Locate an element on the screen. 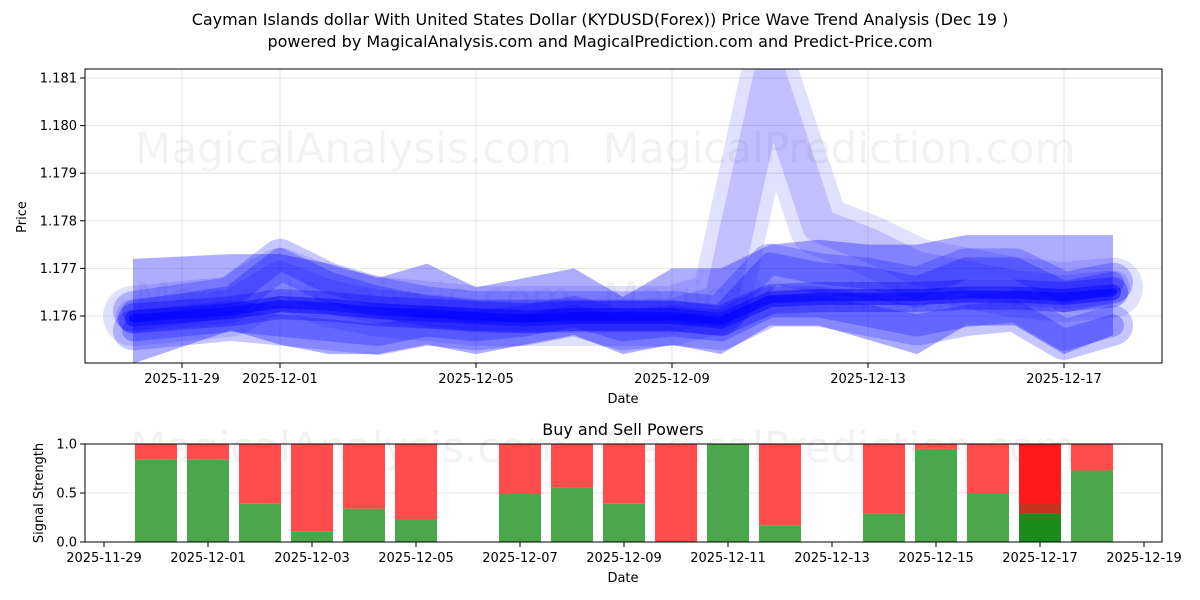  signal-bars is located at coordinates (624, 493).